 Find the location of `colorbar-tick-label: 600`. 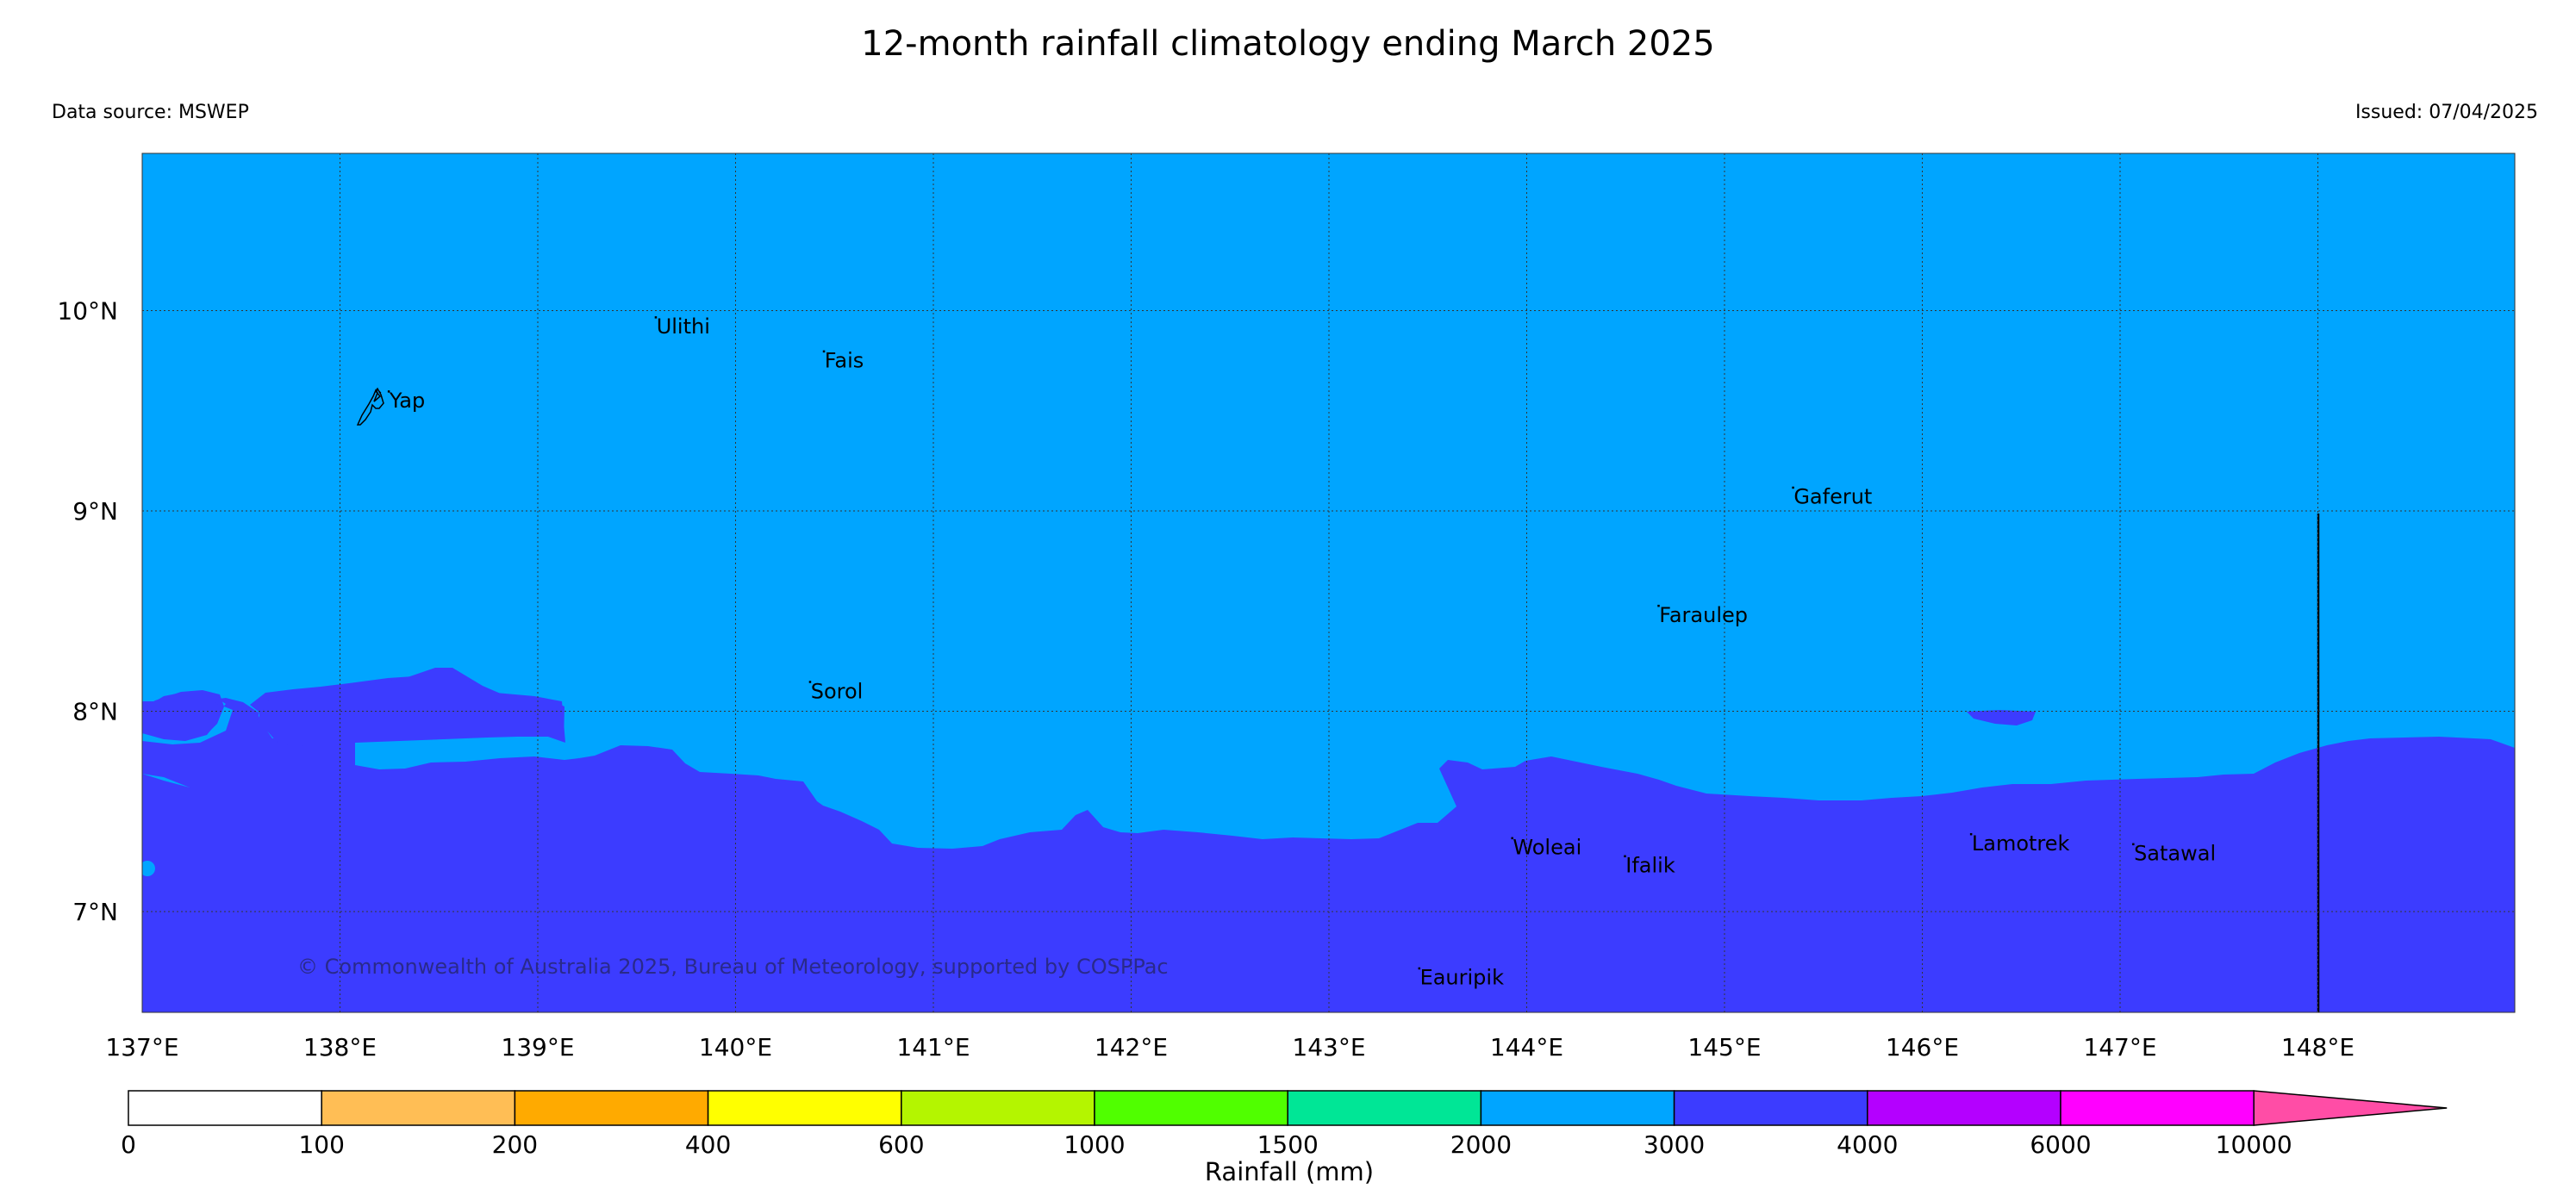

colorbar-tick-label: 600 is located at coordinates (901, 1145).